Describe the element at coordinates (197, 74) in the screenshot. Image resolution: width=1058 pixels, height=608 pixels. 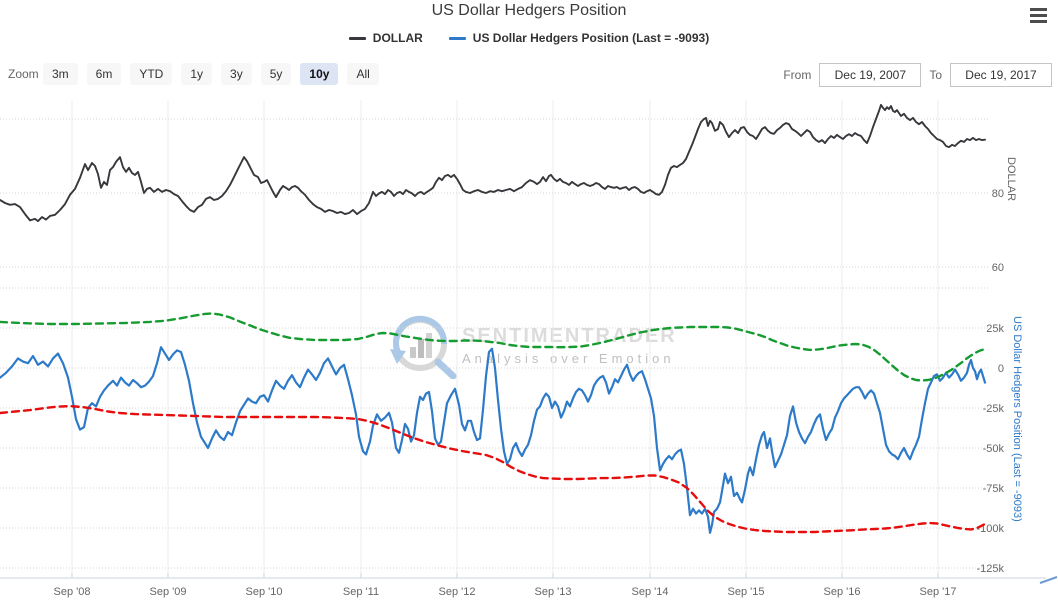
I see `range-button-1y: 1y` at that location.